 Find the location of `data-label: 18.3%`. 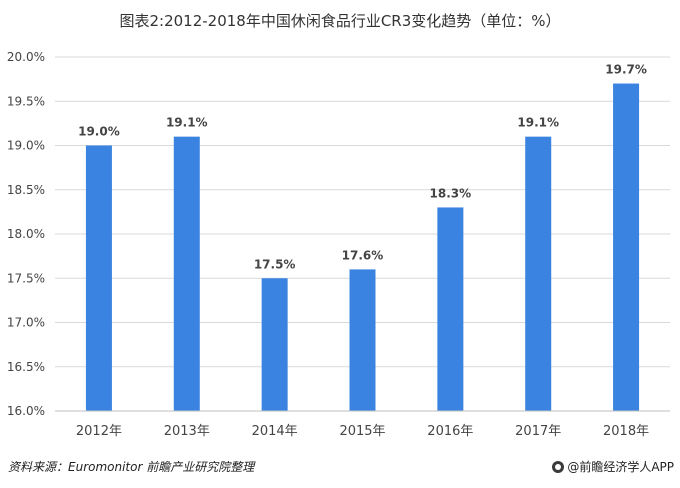

data-label: 18.3% is located at coordinates (451, 193).